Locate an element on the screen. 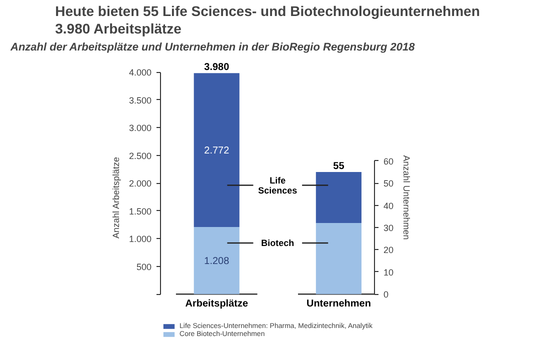 The height and width of the screenshot is (340, 542). y2-tick-label: 60 is located at coordinates (389, 161).